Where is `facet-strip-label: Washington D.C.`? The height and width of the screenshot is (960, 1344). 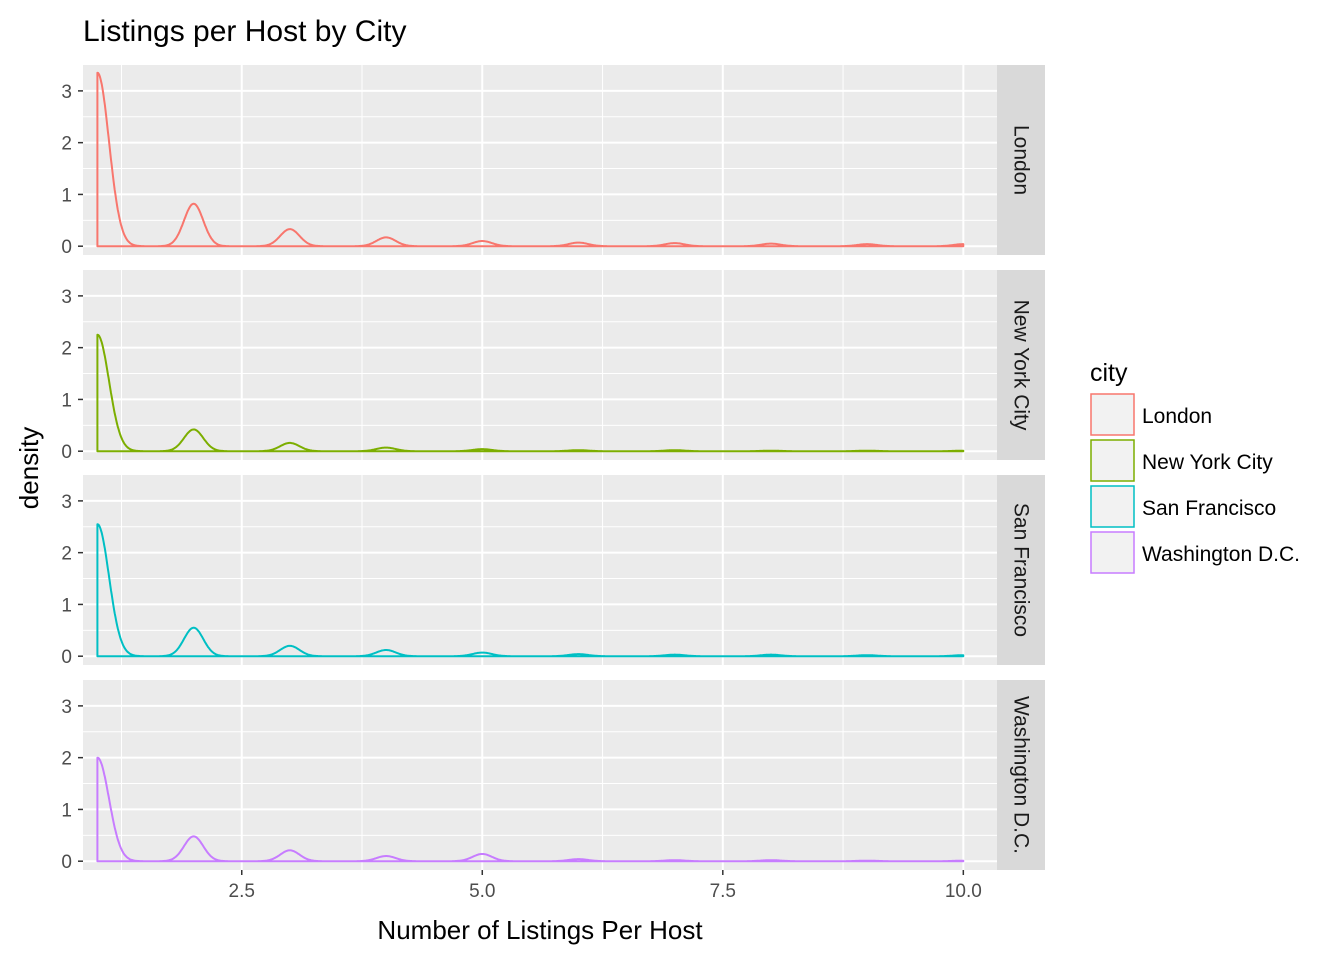 facet-strip-label: Washington D.C. is located at coordinates (1021, 775).